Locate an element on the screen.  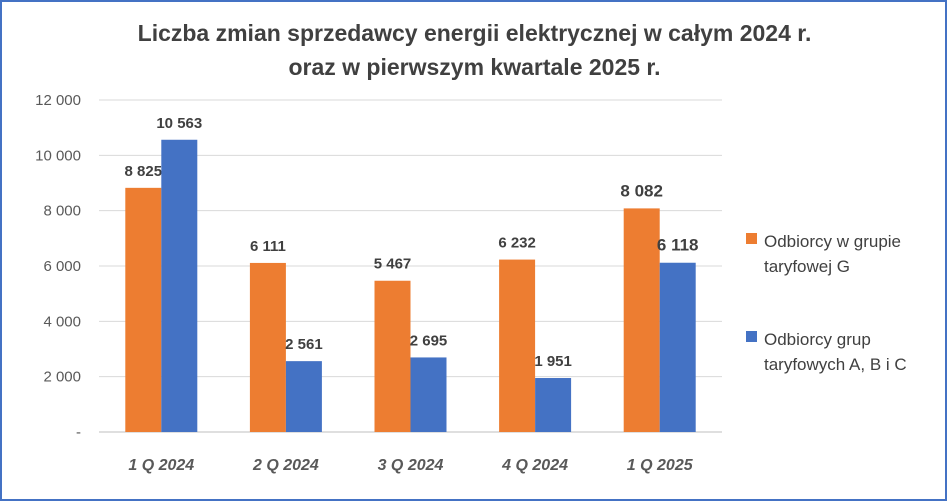
data-label: 1 951 is located at coordinates (553, 361).